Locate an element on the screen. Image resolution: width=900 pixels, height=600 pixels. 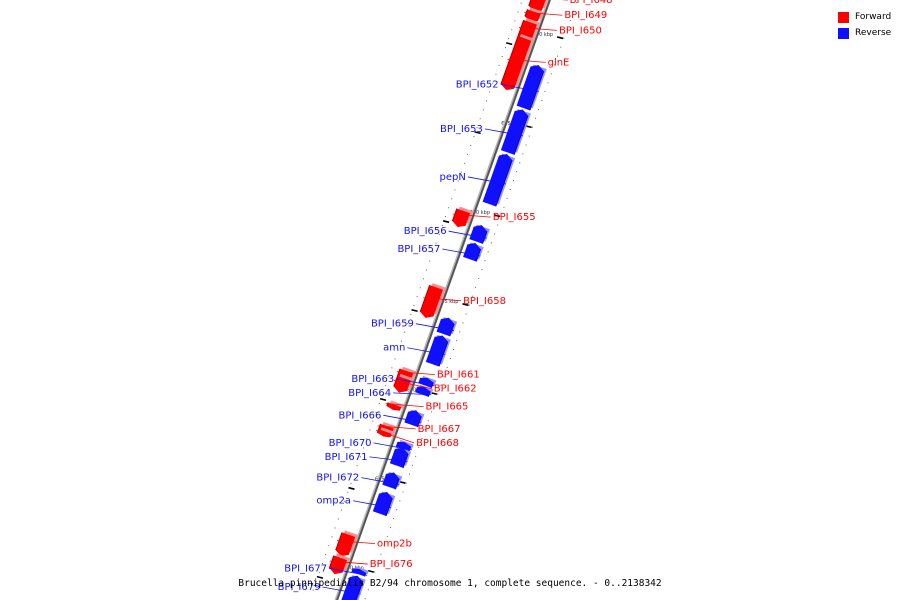
gene-label: BPI_I666 is located at coordinates (359, 415).